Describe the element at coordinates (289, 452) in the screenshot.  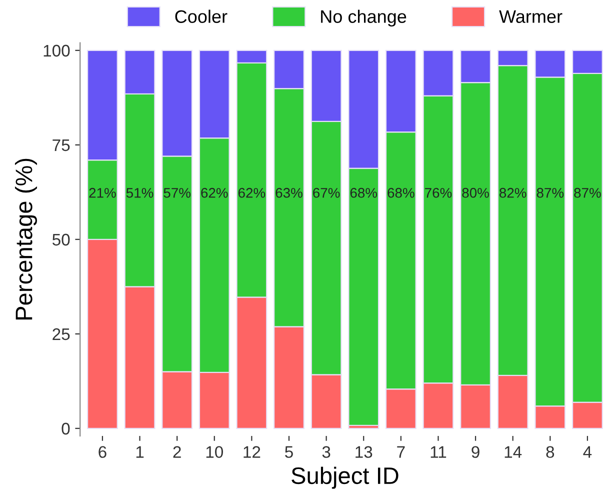
I see `x-tick-label: 5` at that location.